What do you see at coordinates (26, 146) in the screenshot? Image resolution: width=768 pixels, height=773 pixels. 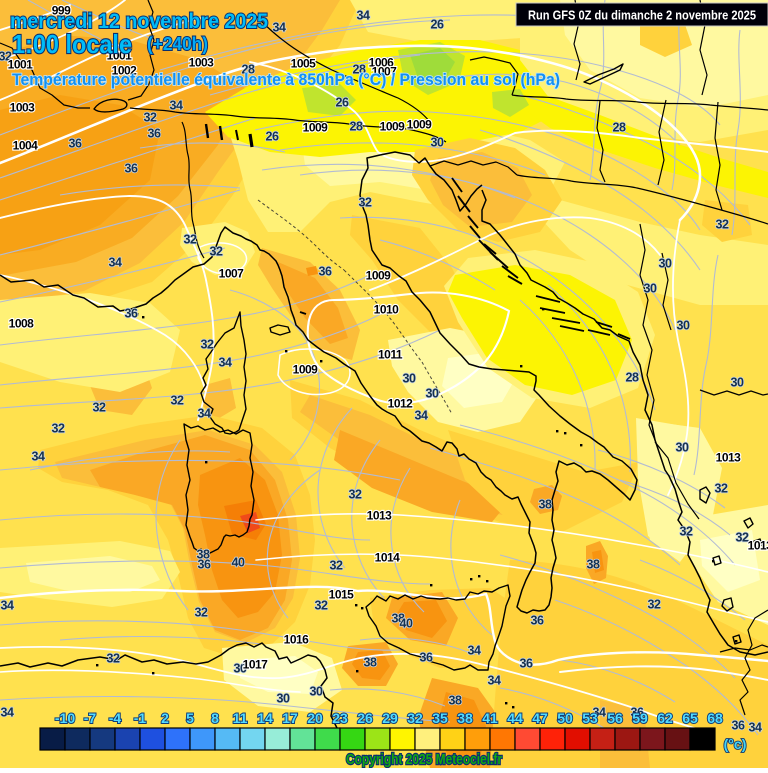 I see `svg-text: 1004` at bounding box center [26, 146].